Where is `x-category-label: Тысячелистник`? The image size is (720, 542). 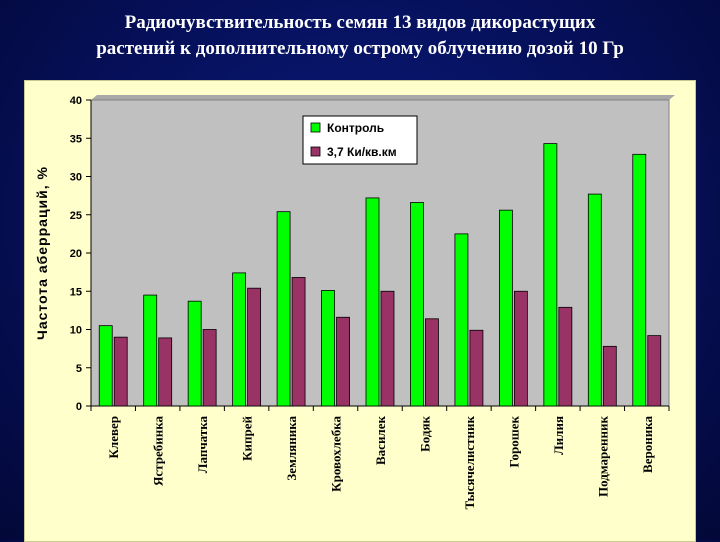 x-category-label: Тысячелистник is located at coordinates (469, 463).